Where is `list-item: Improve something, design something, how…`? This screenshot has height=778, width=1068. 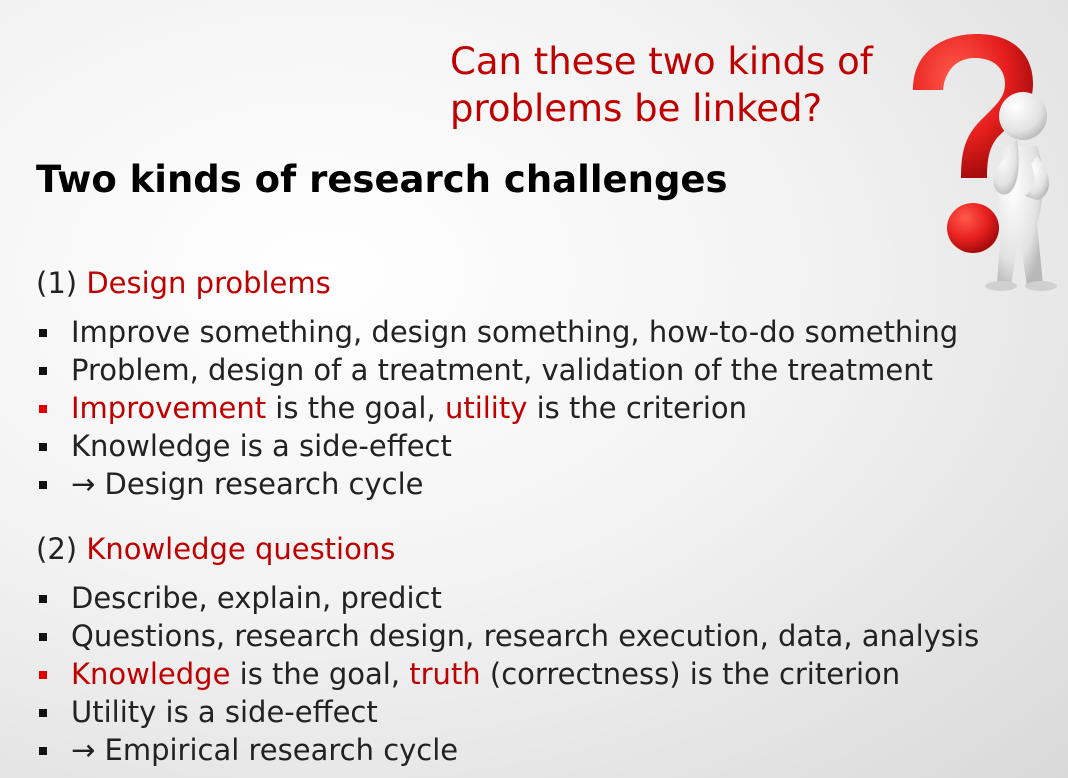 list-item: Improve something, design something, how… is located at coordinates (497, 332).